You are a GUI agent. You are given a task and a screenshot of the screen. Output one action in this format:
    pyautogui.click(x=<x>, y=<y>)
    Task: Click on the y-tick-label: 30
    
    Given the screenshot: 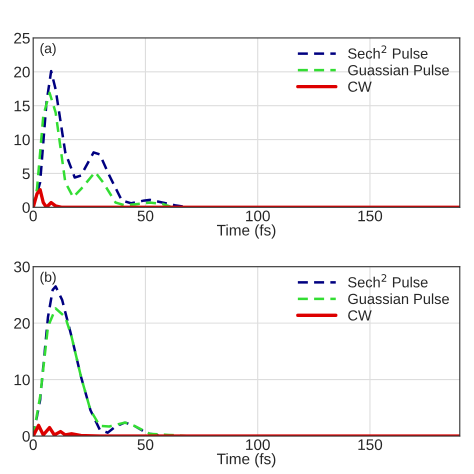 What is the action you would take?
    pyautogui.click(x=22, y=267)
    